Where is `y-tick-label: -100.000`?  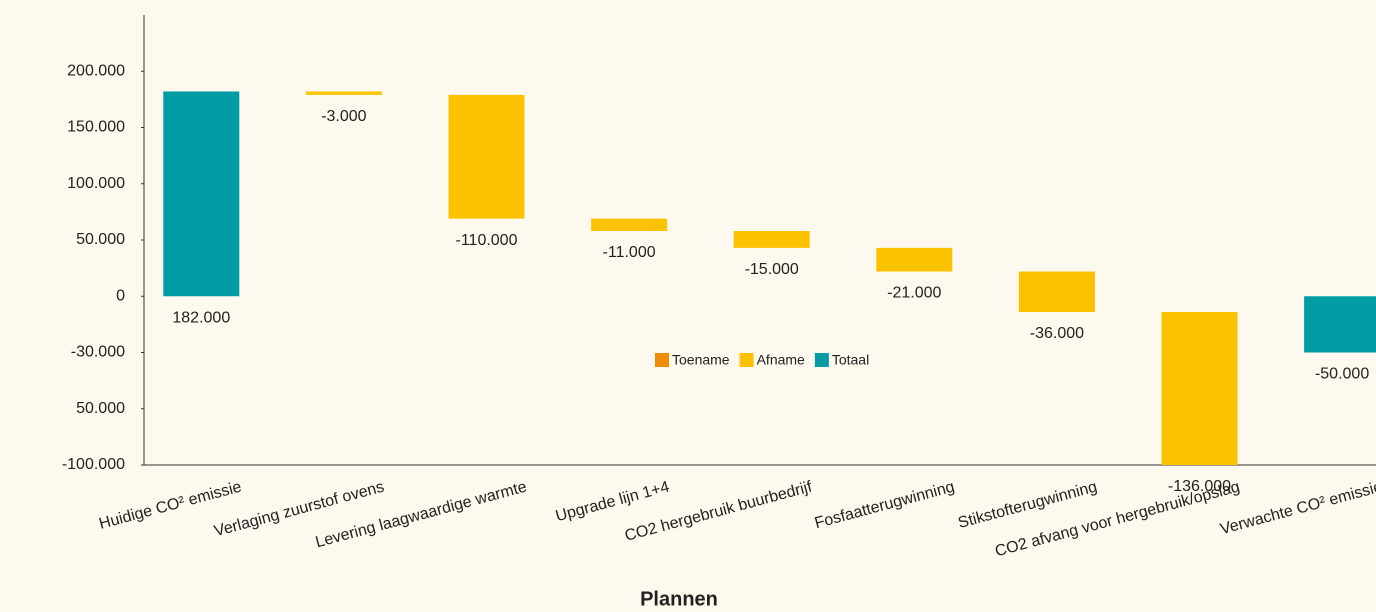 y-tick-label: -100.000 is located at coordinates (93, 464).